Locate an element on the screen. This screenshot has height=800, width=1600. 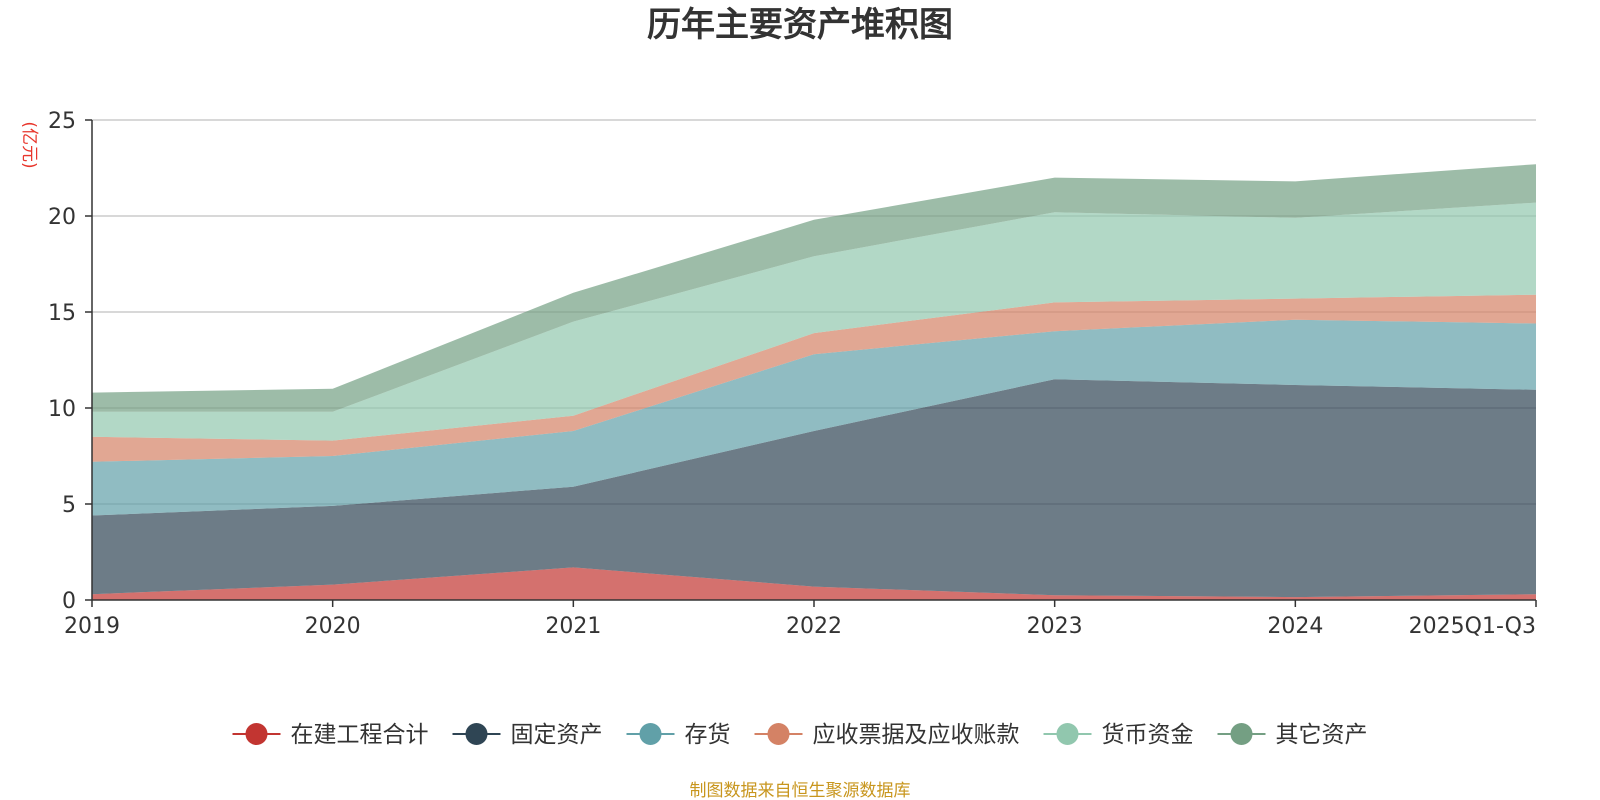
legend-item: 其它资产 is located at coordinates (1292, 735).